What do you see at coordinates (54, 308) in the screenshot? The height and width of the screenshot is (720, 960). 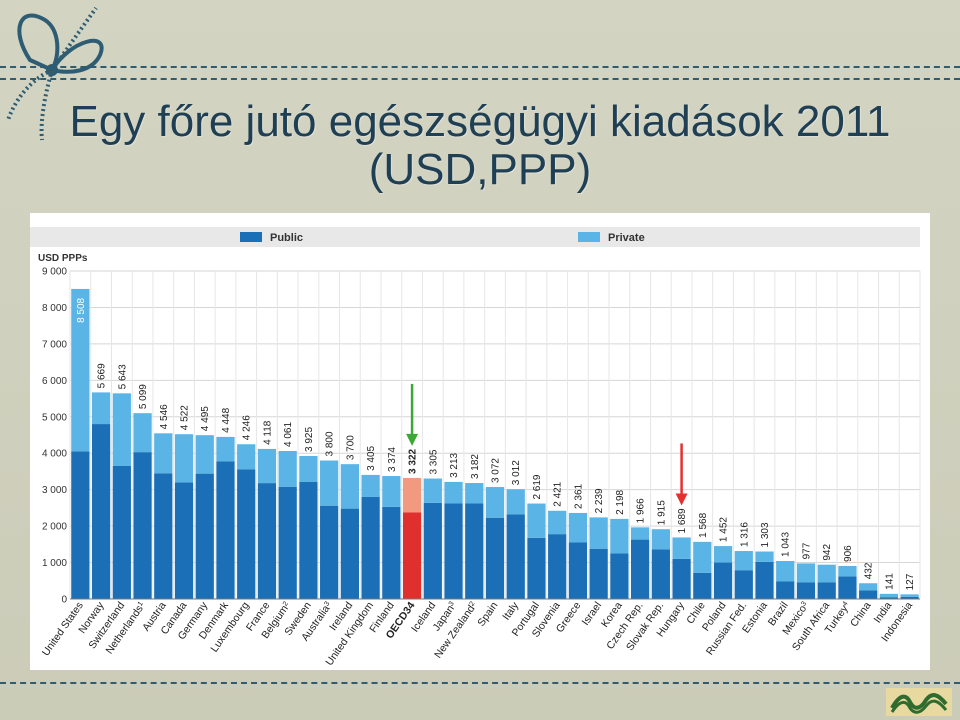 I see `y-tick-label: 8 000` at bounding box center [54, 308].